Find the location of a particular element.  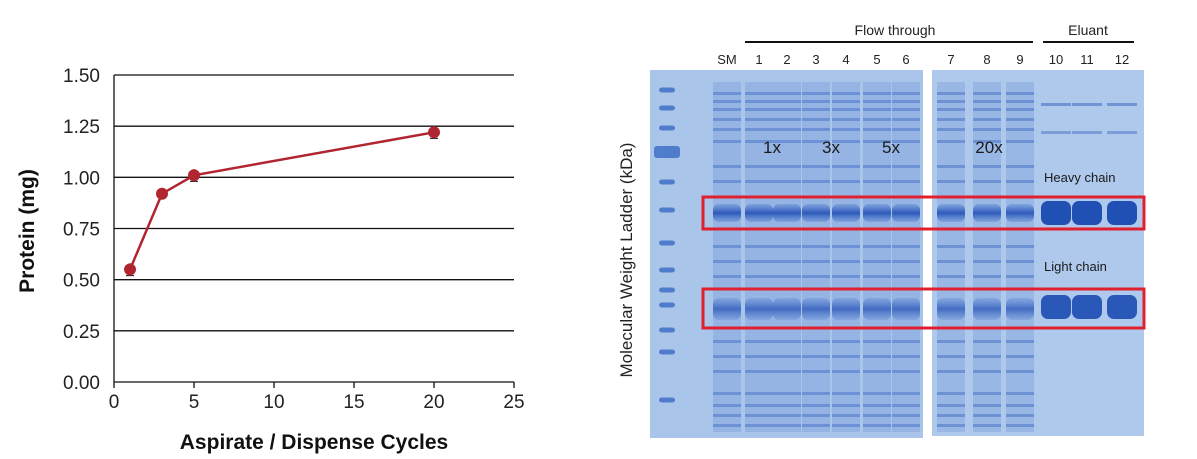

lane-label: 3 is located at coordinates (815, 59).